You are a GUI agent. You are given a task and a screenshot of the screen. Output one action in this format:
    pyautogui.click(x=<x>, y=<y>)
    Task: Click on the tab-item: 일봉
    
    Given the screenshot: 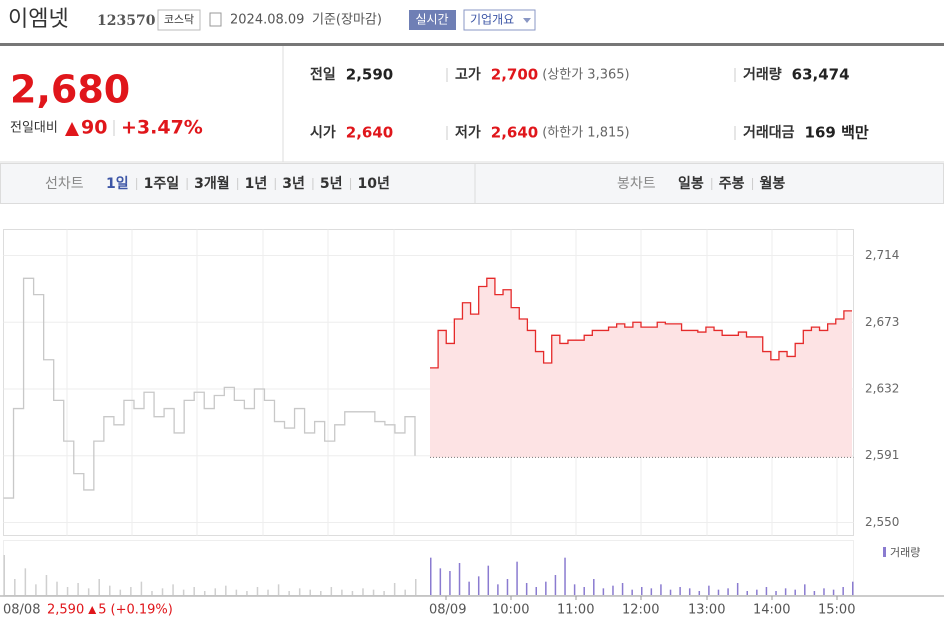 What is the action you would take?
    pyautogui.click(x=691, y=184)
    